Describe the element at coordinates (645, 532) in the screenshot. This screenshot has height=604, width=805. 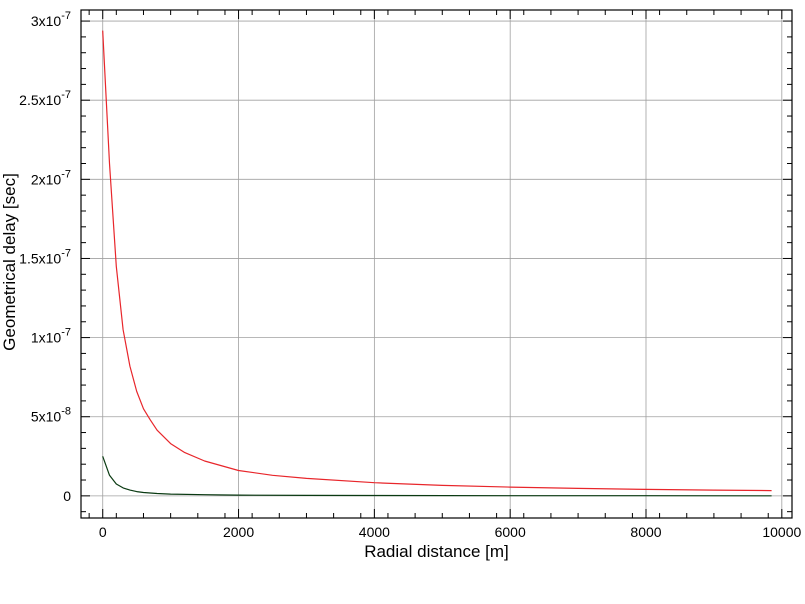
I see `x-tick-label: 8000` at that location.